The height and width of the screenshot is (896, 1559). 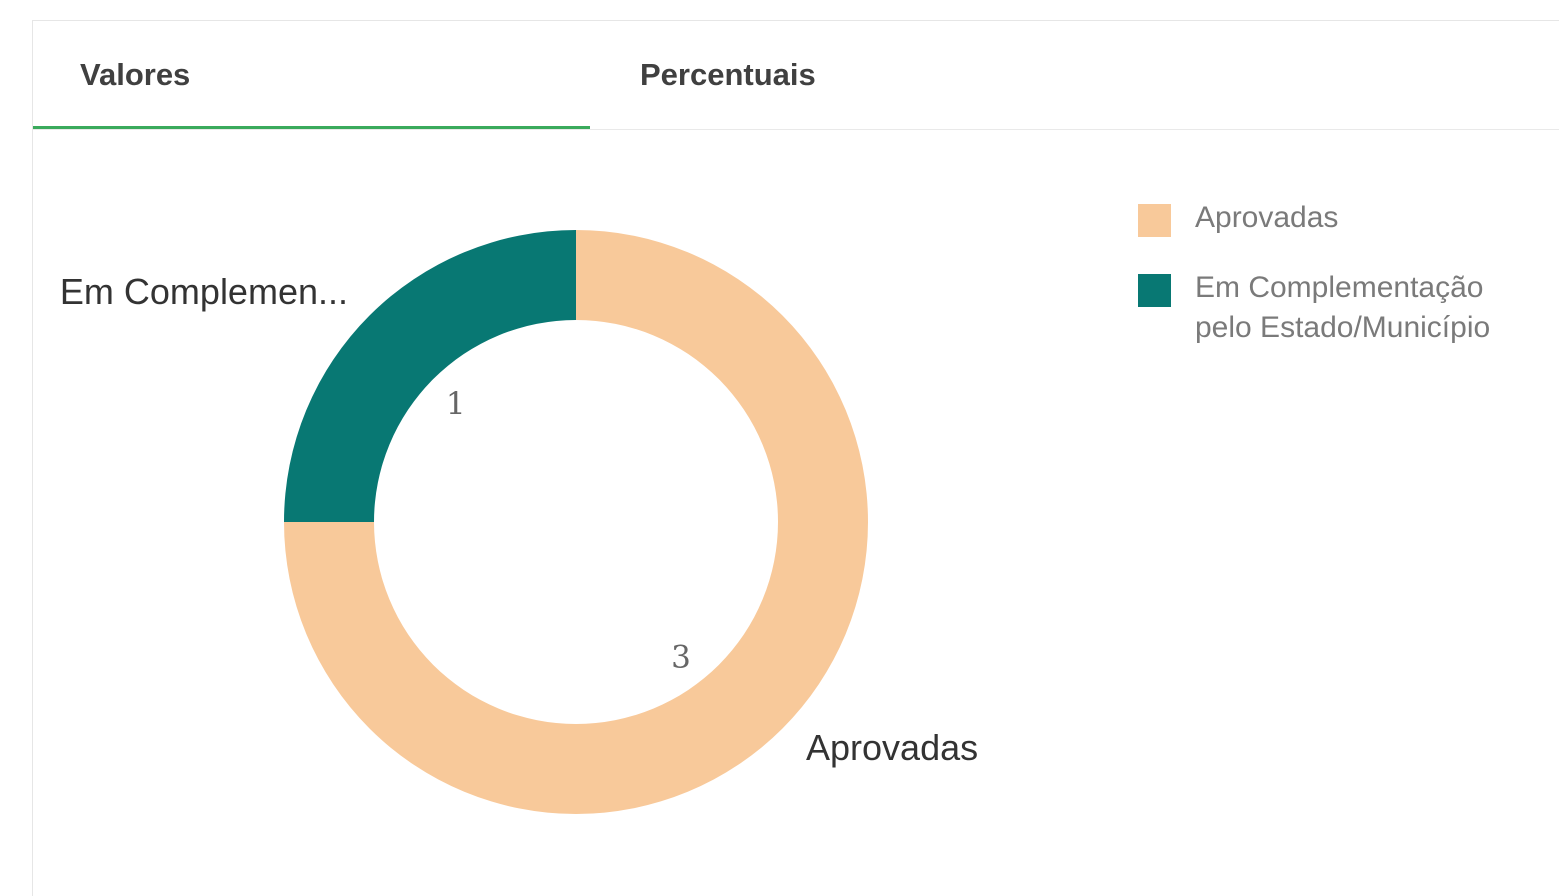 I want to click on legend-item-aprovadas: Aprovadas, so click(x=1343, y=218).